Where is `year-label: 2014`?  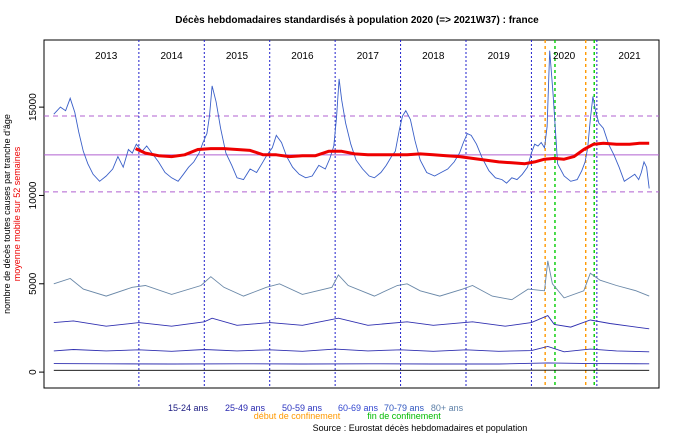
year-label: 2014 is located at coordinates (171, 56).